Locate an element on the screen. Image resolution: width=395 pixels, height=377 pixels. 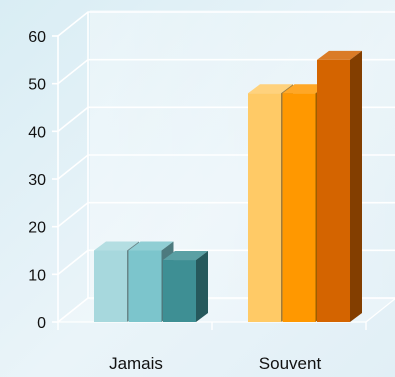
x-category-label: Souvent is located at coordinates (290, 363).